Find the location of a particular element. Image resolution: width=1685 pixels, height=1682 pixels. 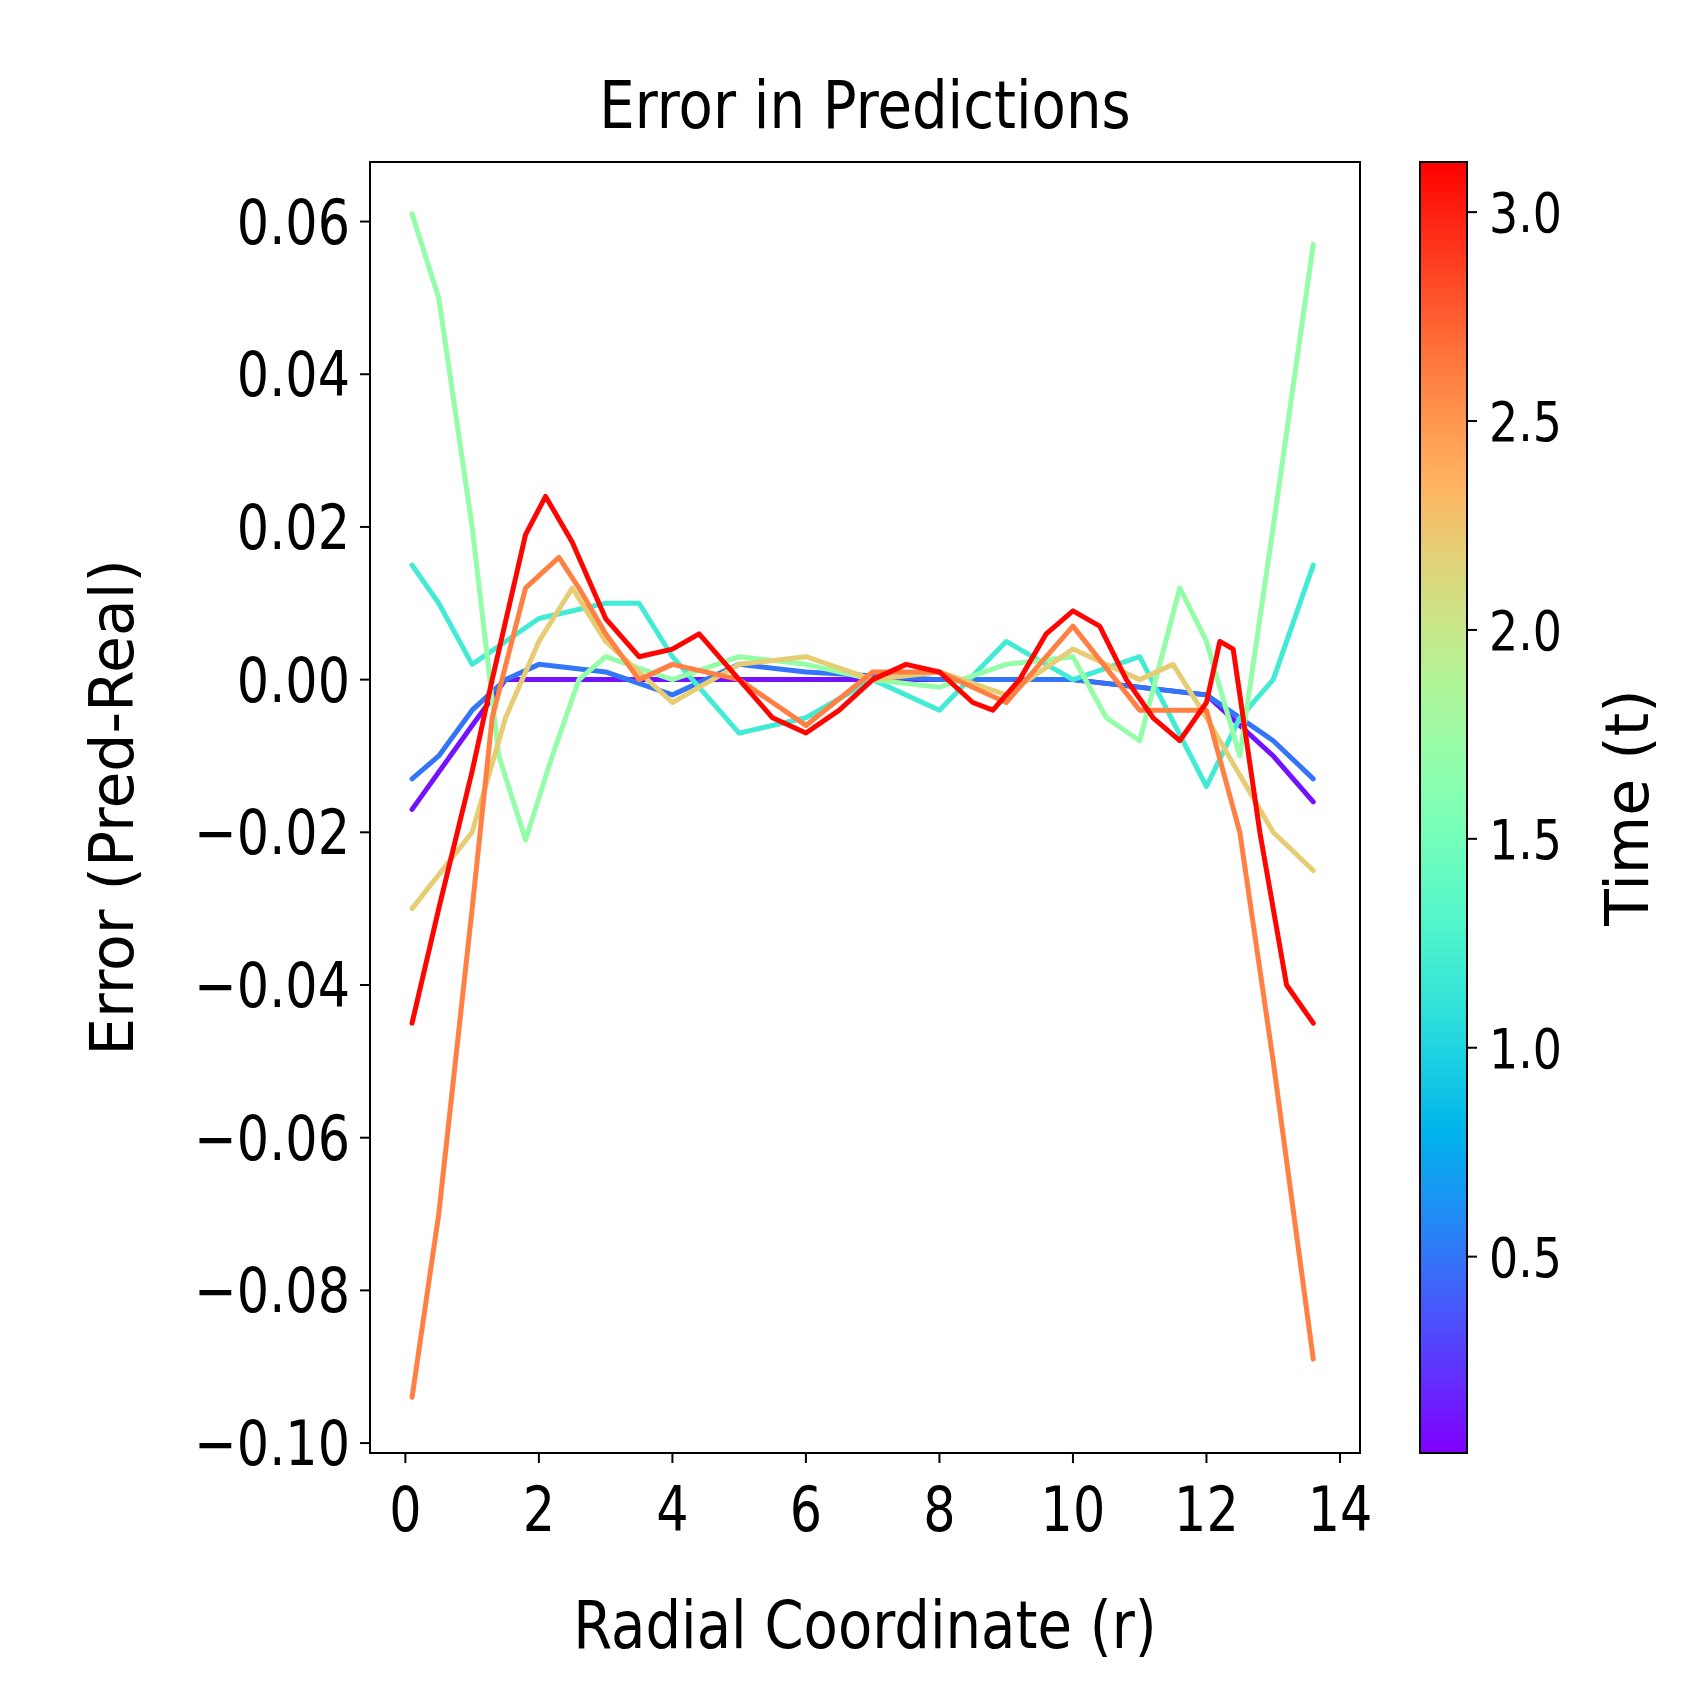

x-tick-label: 6 is located at coordinates (806, 1509).